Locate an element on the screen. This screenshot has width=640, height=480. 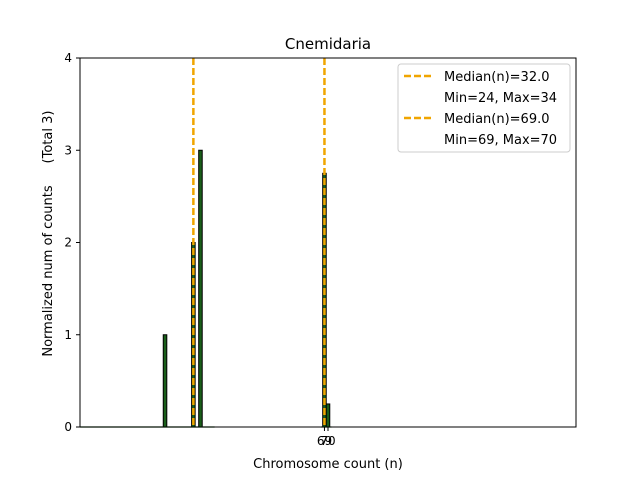
legend-label-2: Median(n)=69.0 is located at coordinates (497, 119).